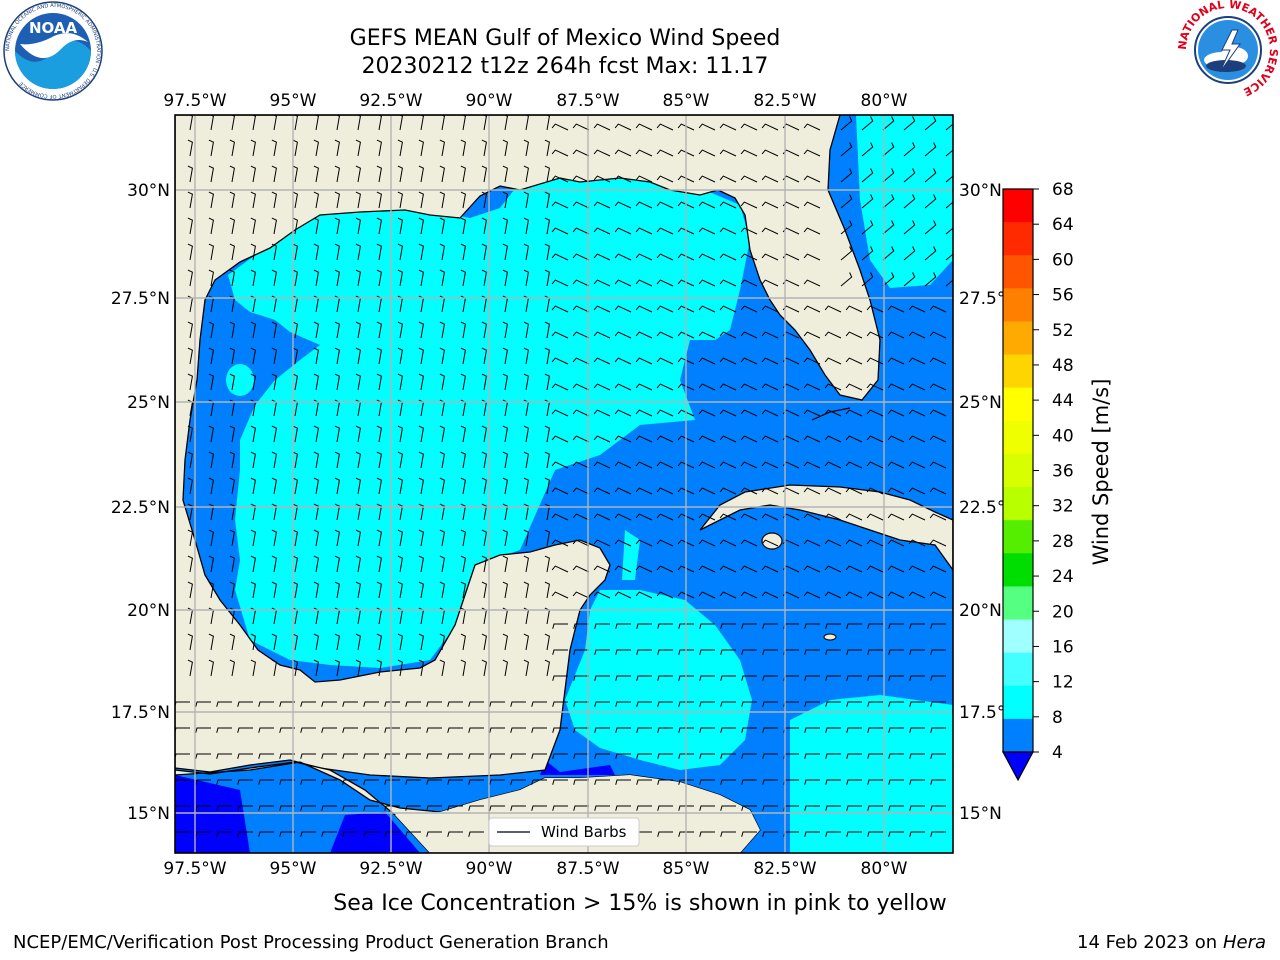 This screenshot has width=1280, height=960. Describe the element at coordinates (565, 38) in the screenshot. I see `chart-title: GEFS MEAN Gulf of Mexico Wind Speed` at that location.